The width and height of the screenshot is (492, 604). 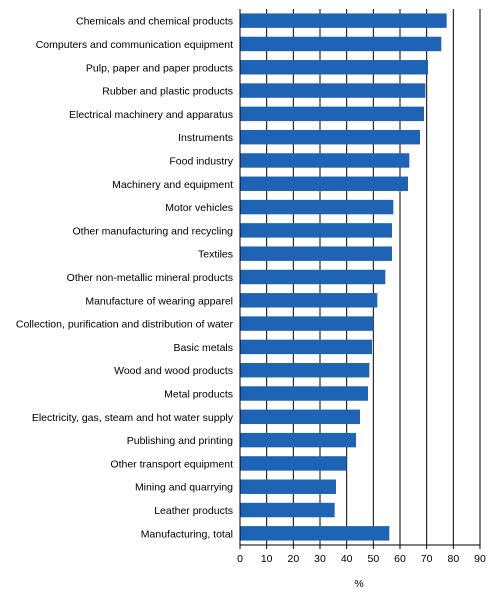 I want to click on category-label-15: Wood and wood products, so click(x=173, y=371).